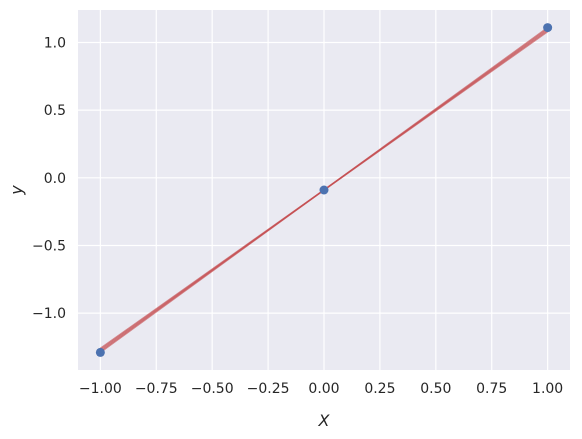  Describe the element at coordinates (49, 246) in the screenshot. I see `y-tick-label: −0.5` at that location.